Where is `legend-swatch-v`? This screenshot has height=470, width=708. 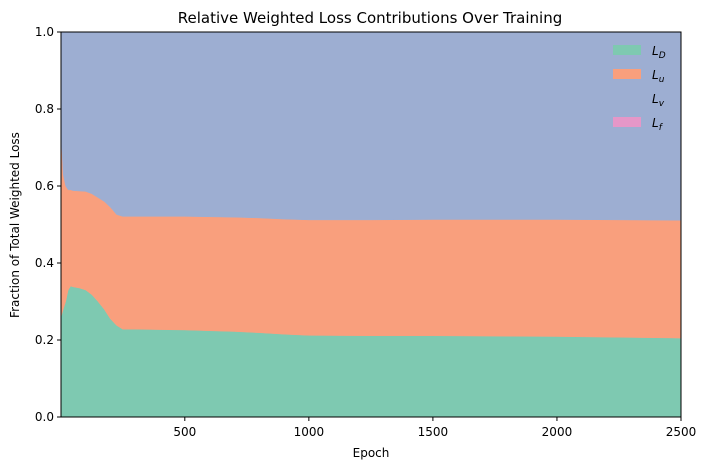
legend-swatch-v is located at coordinates (627, 98).